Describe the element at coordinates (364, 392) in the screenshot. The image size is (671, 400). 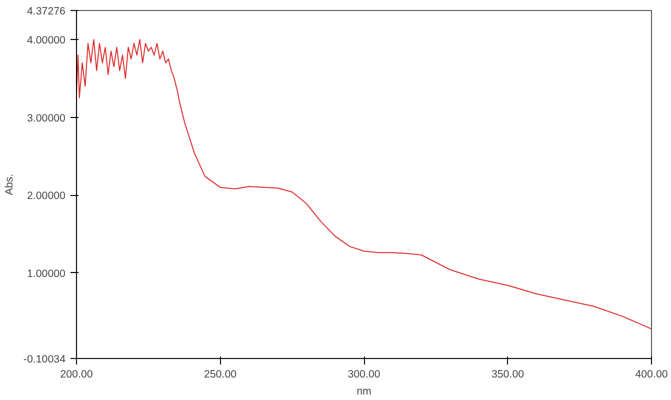
I see `x-axis-title: nm` at that location.